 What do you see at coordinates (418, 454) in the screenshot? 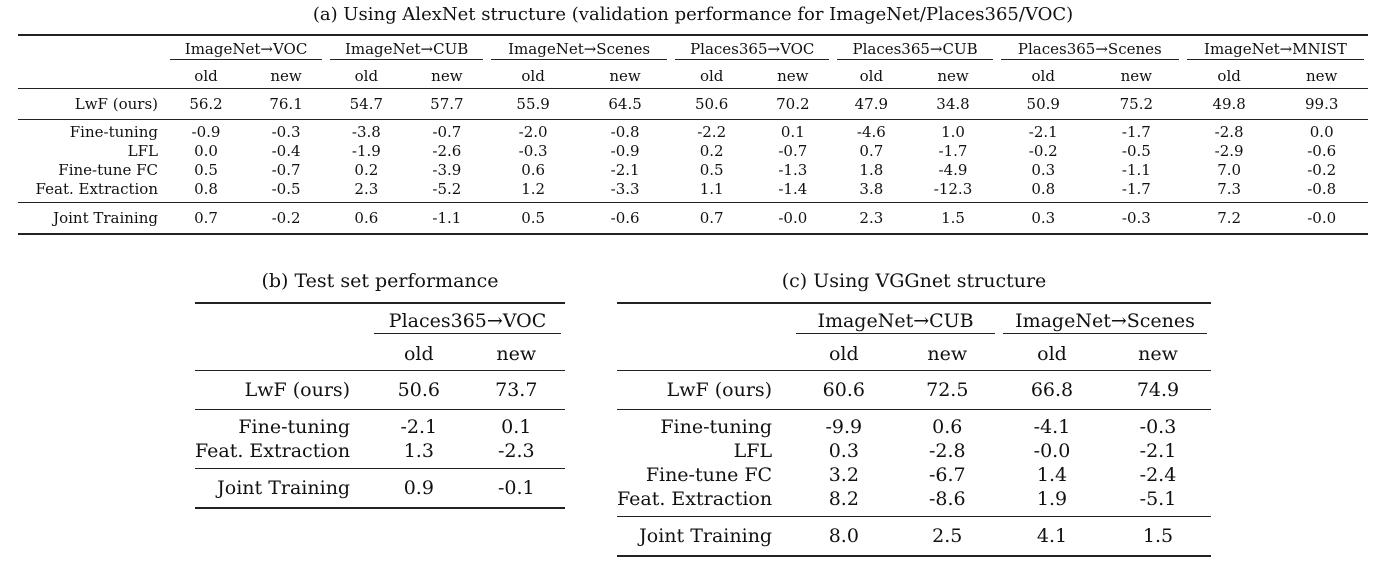
I see `table-b-cell: 1.3` at bounding box center [418, 454].